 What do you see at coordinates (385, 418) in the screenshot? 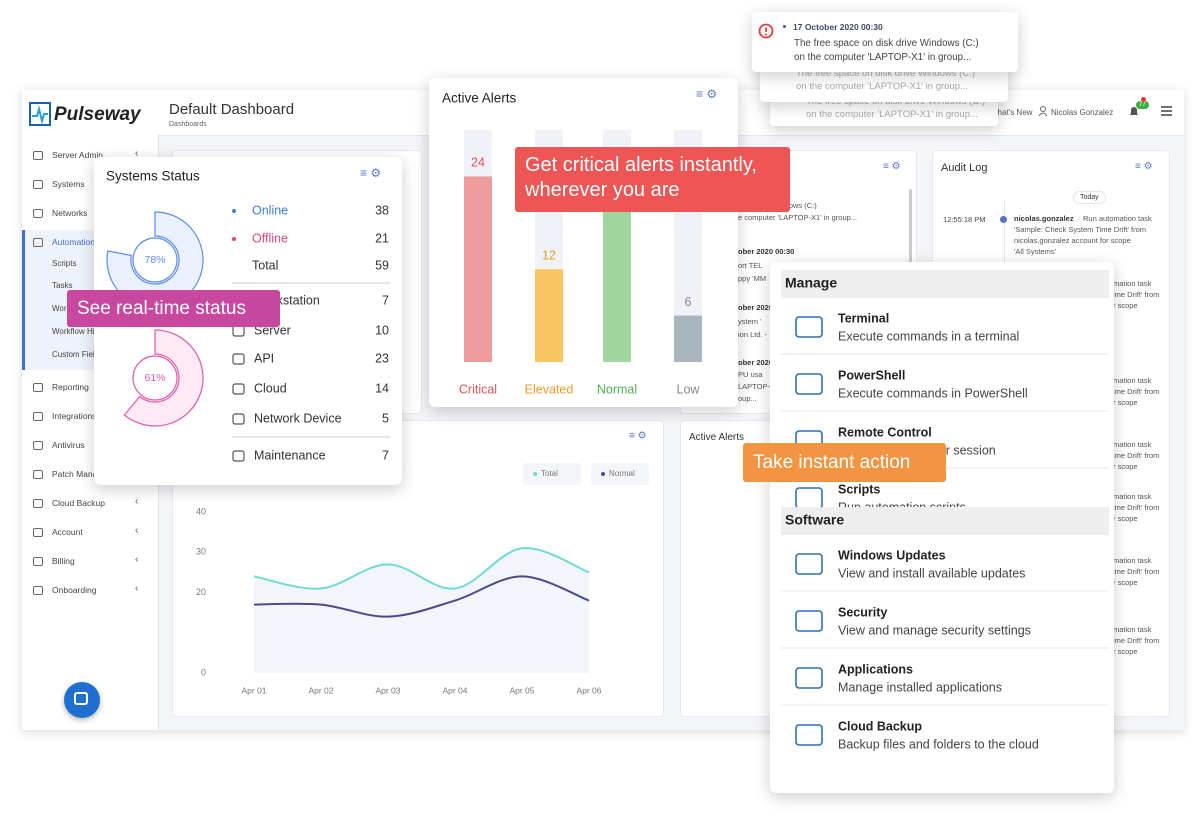
I see `type-value: 5` at bounding box center [385, 418].